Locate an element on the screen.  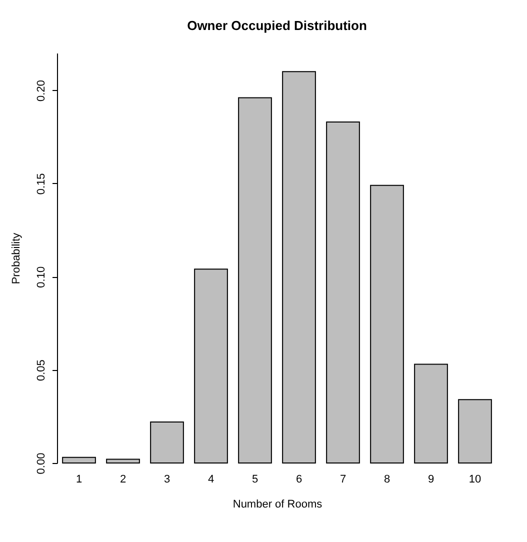
x-axis-title: Number of Rooms is located at coordinates (277, 504).